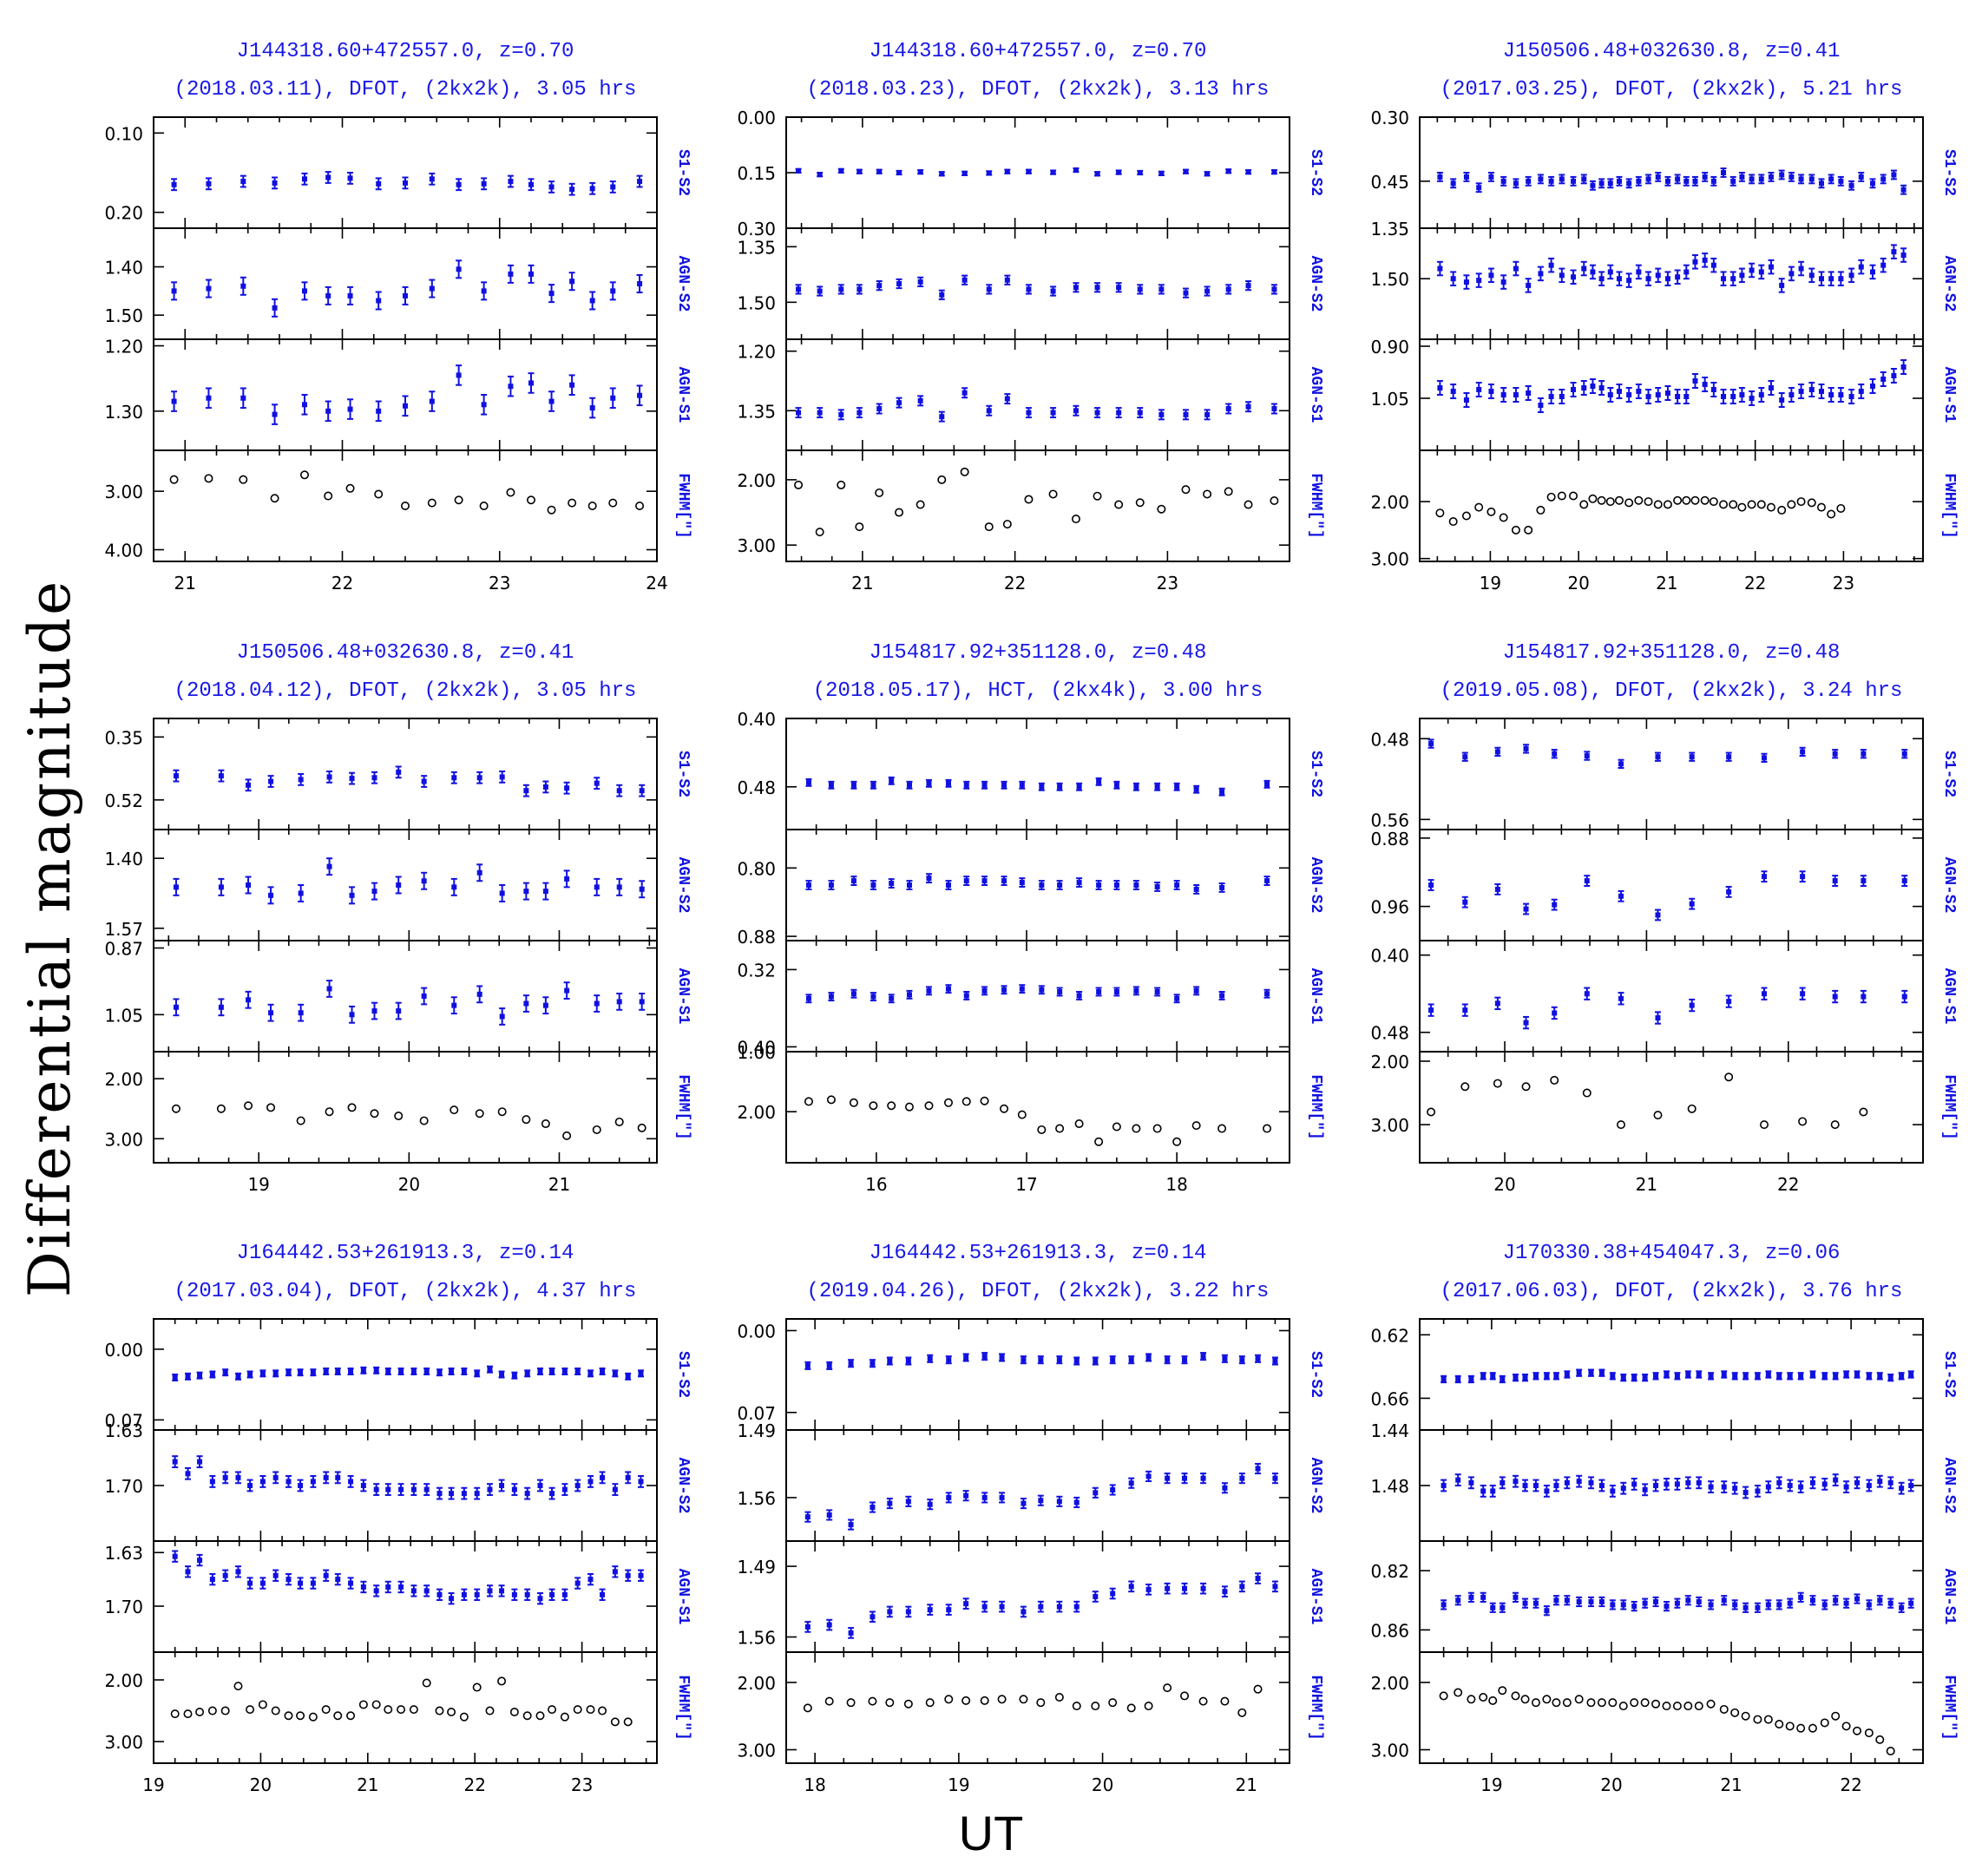 This screenshot has width=1982, height=1876. Describe the element at coordinates (1578, 584) in the screenshot. I see `x-tick-label: 20` at that location.